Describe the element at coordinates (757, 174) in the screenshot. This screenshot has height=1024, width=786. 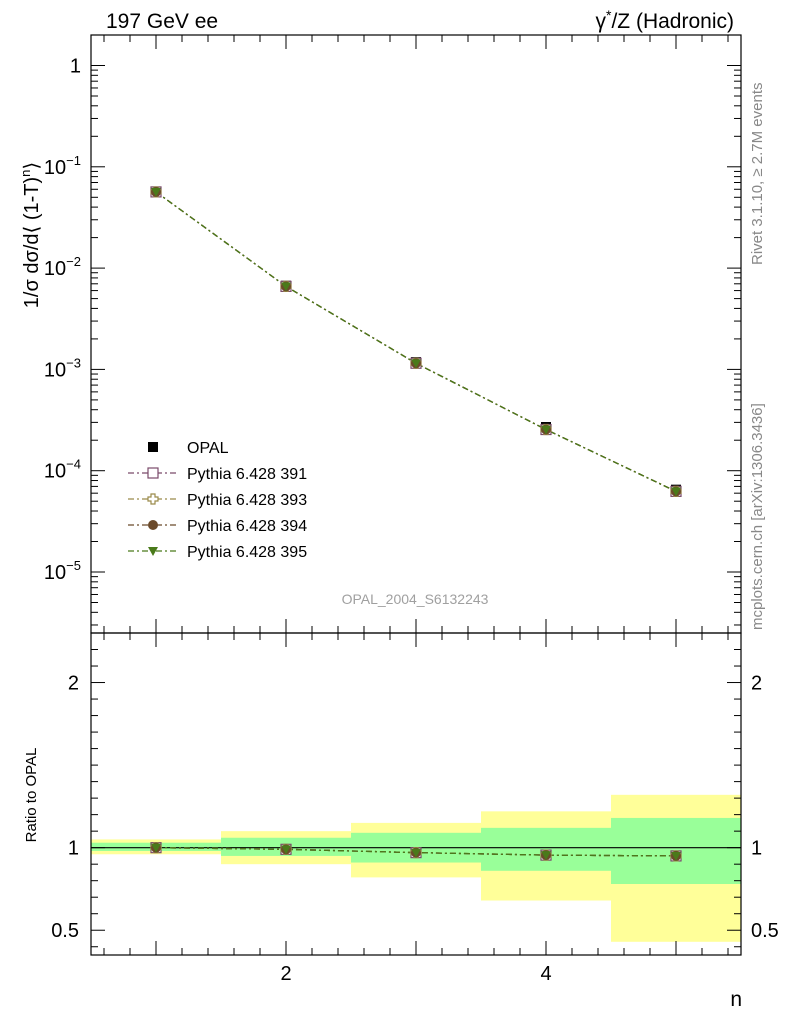
I see `rivet-version-text: Rivet 3.1.10, ≥ 2.7M events` at that location.